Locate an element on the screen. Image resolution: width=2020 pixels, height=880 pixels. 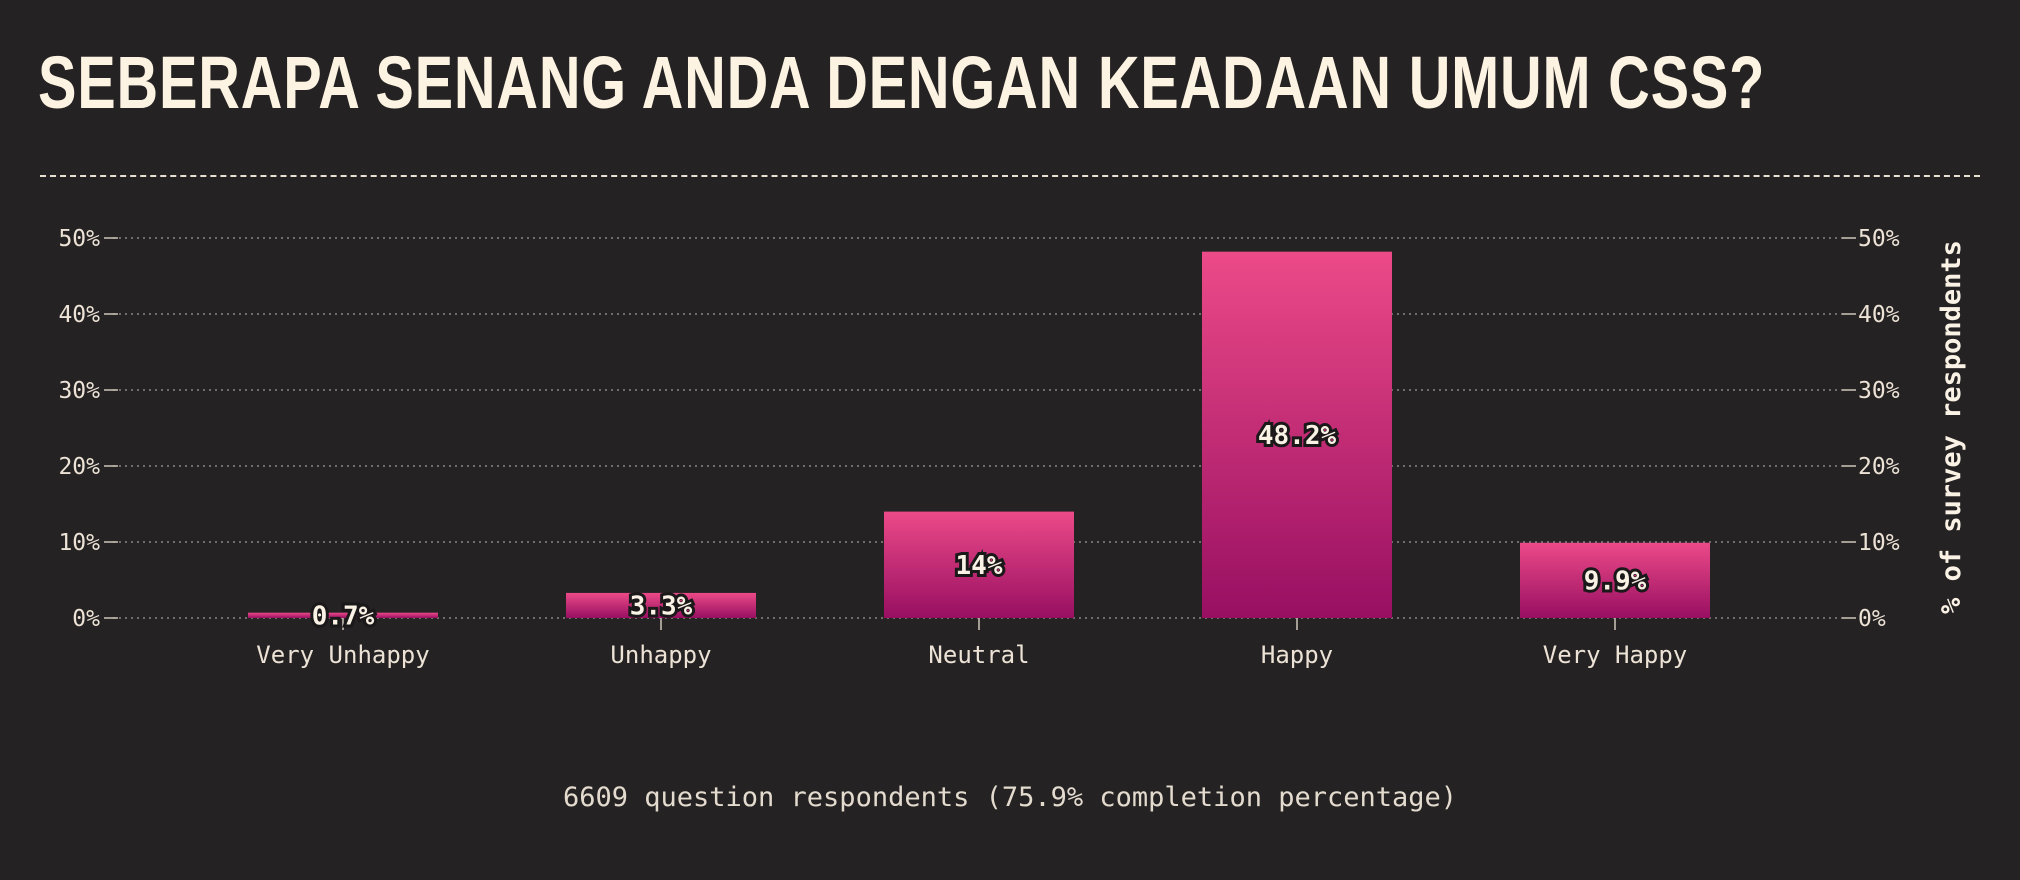
bar-value-label: 9.9% is located at coordinates (1615, 581).